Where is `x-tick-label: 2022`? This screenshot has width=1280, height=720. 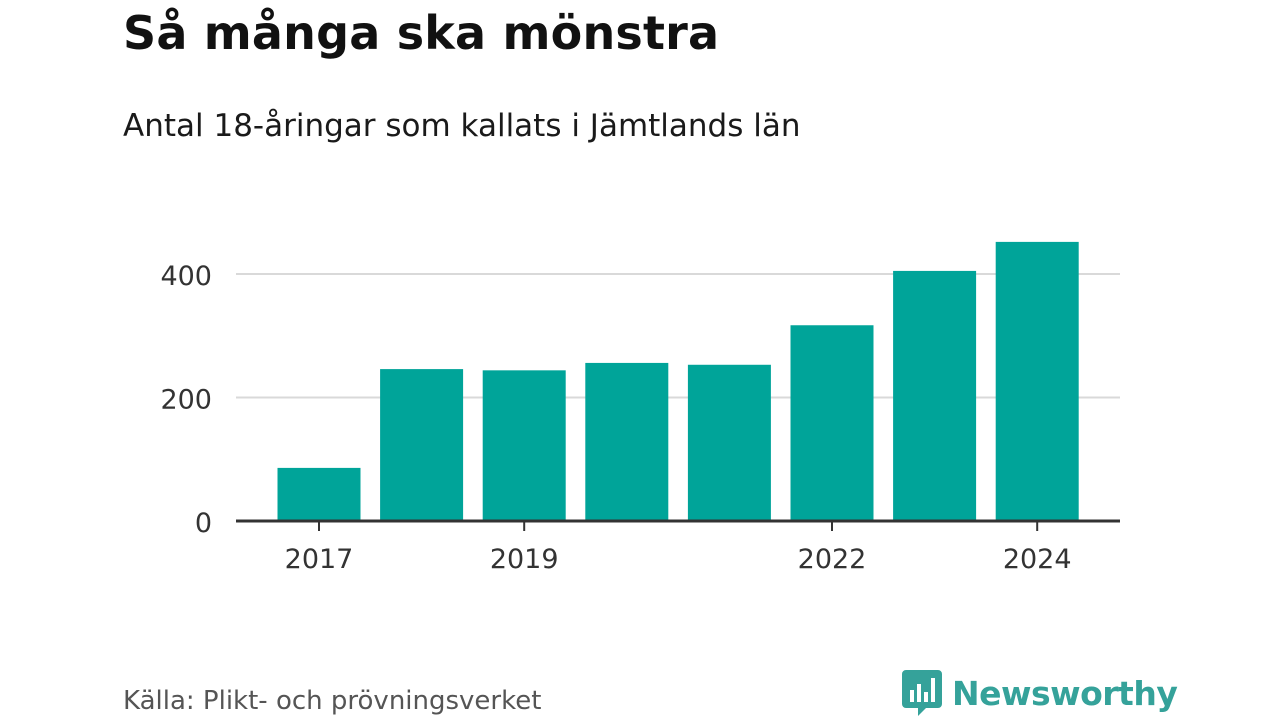 x-tick-label: 2022 is located at coordinates (832, 559).